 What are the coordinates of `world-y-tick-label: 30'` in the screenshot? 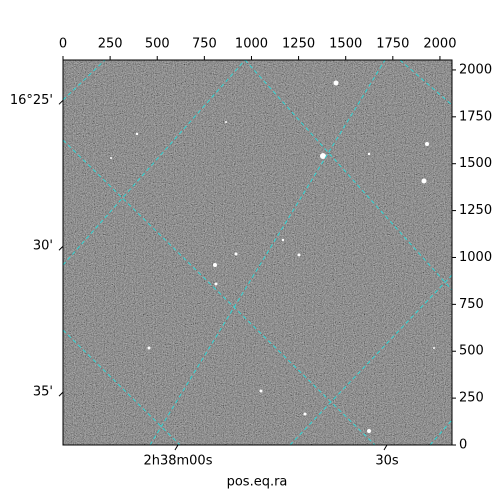 It's located at (43, 246).